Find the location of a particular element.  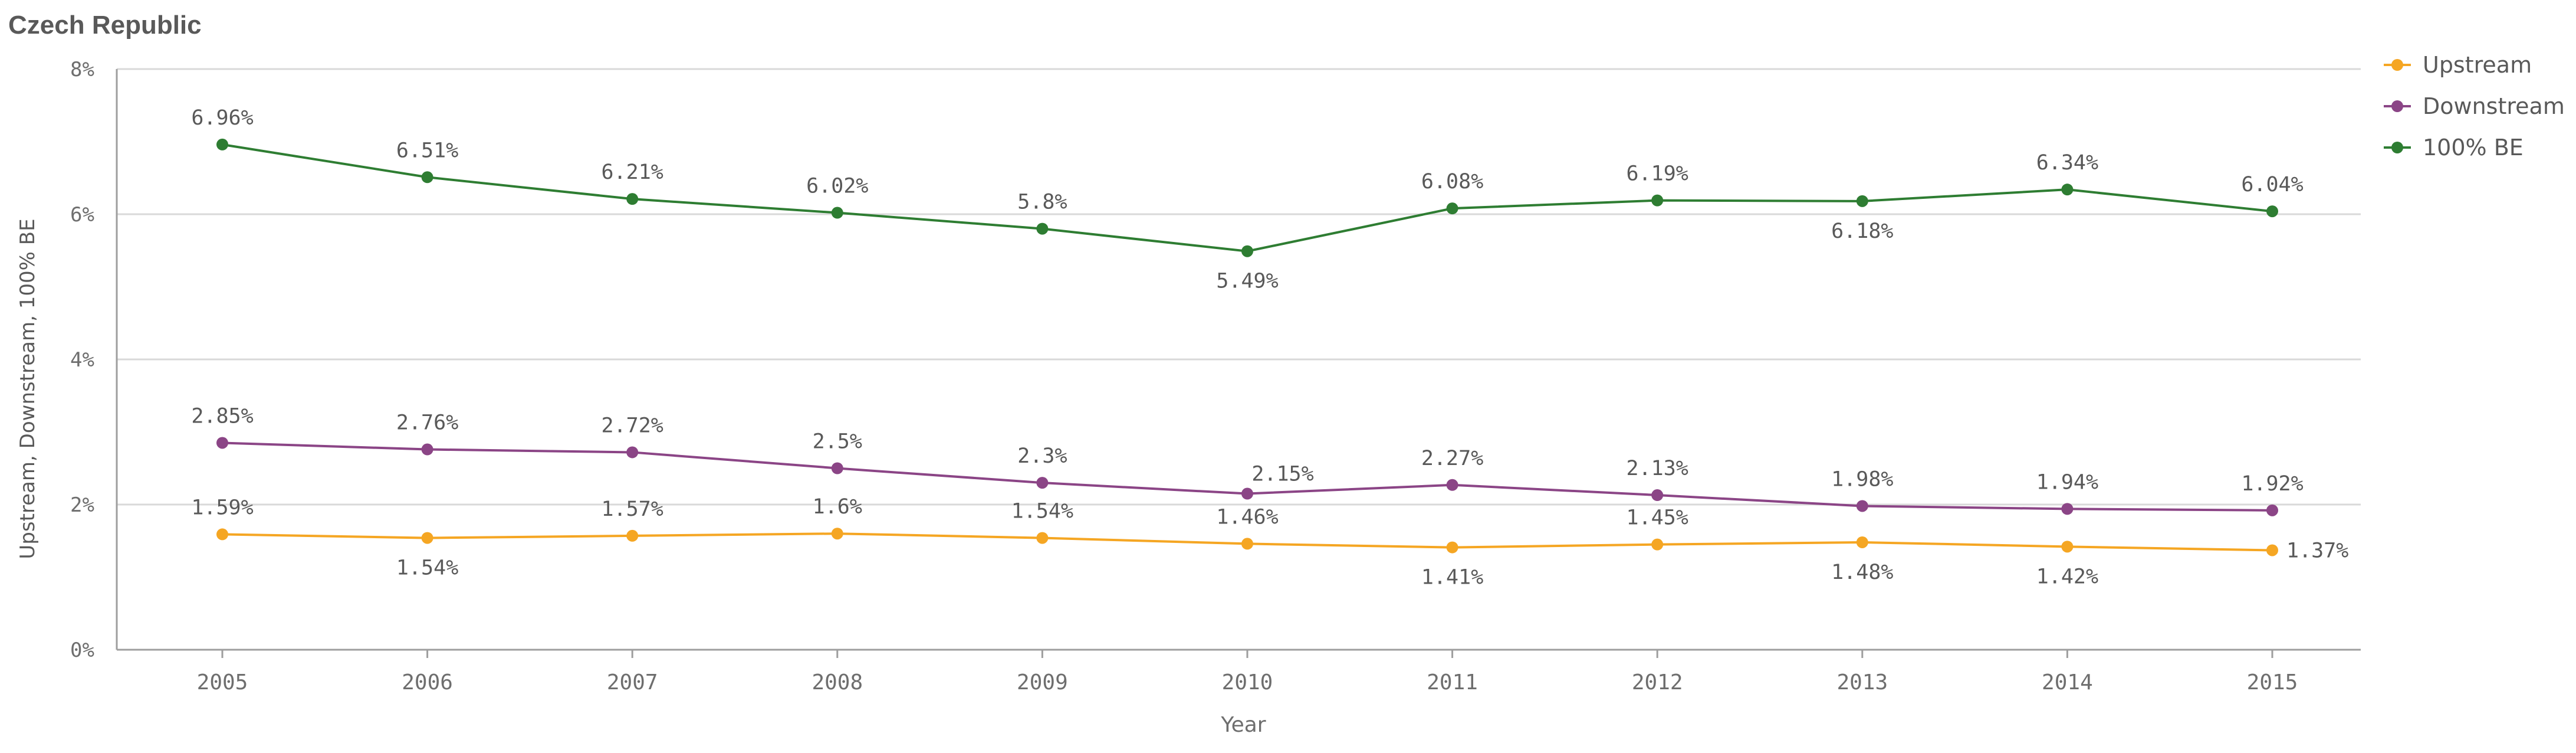

data-label: 6.04% is located at coordinates (2272, 185).